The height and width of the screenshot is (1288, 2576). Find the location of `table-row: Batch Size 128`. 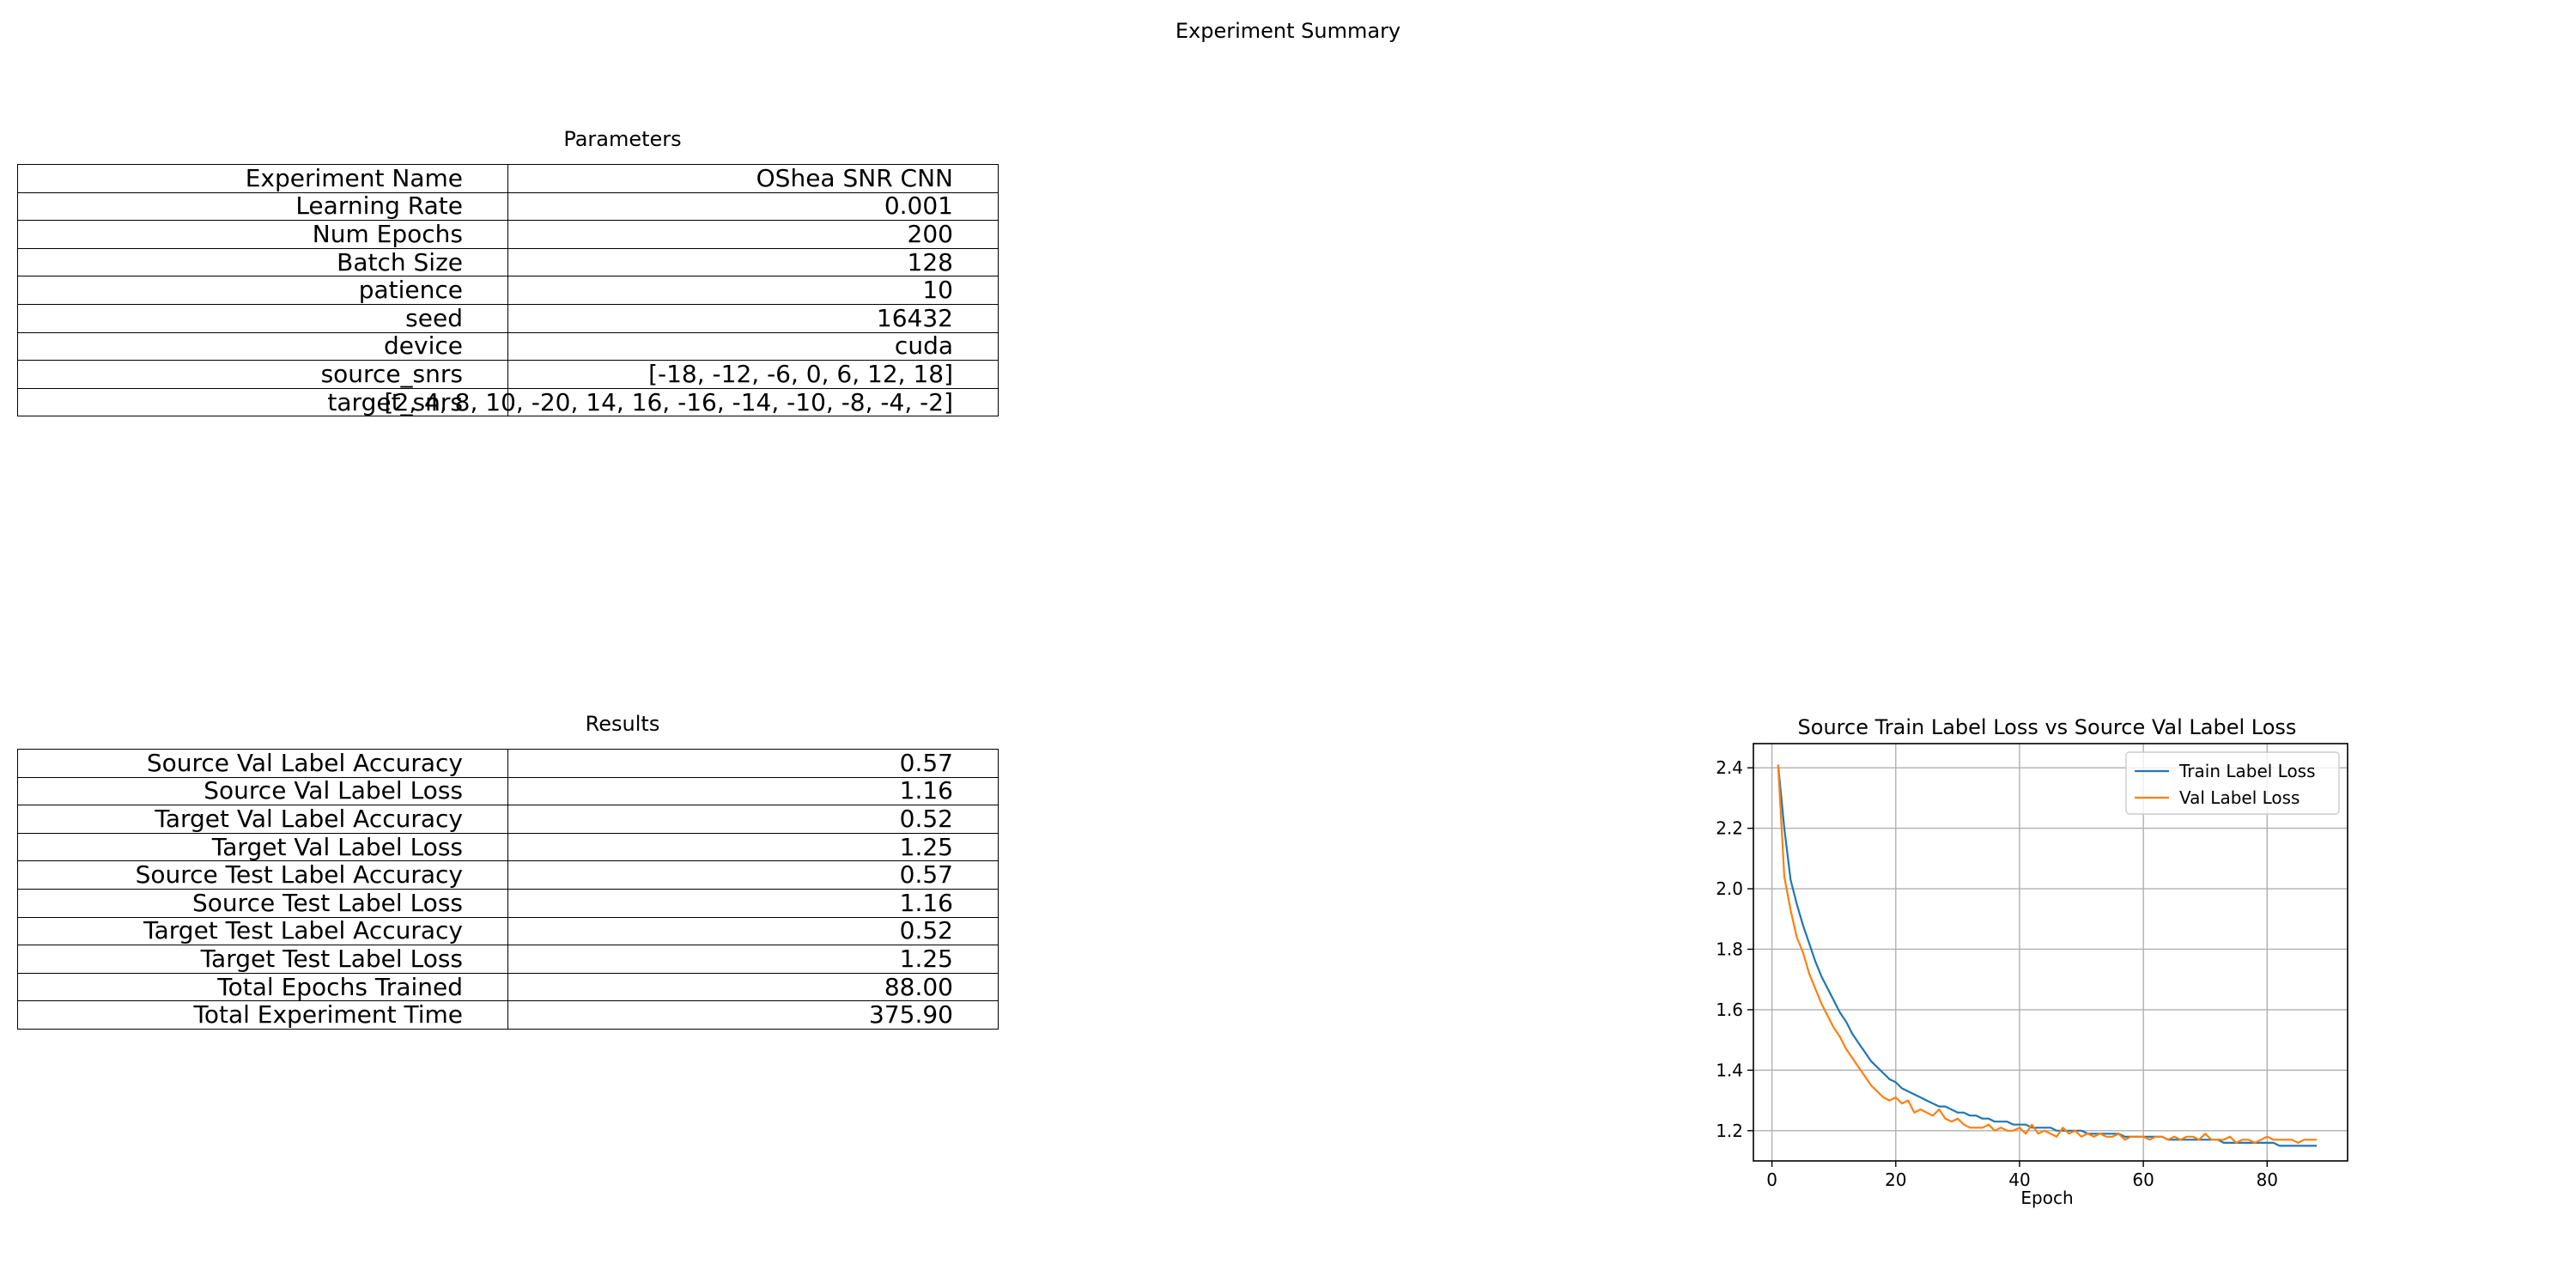

table-row: Batch Size 128 is located at coordinates (508, 262).